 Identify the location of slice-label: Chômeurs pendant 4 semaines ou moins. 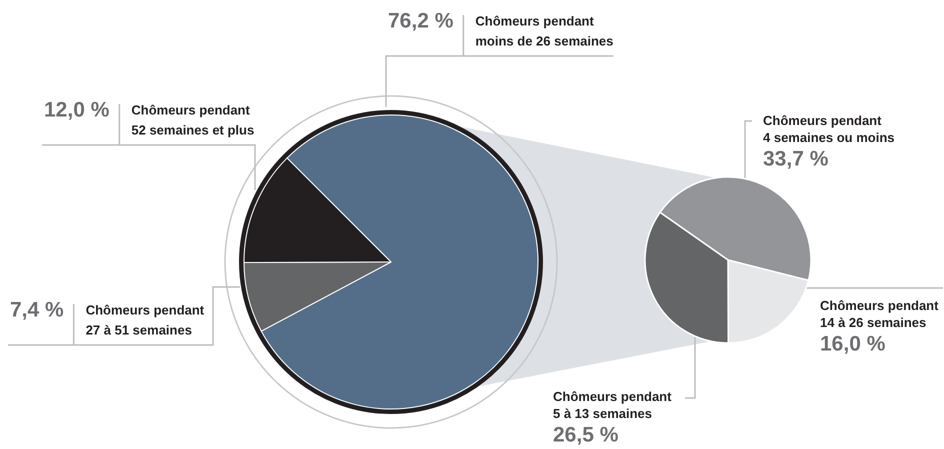
(828, 129).